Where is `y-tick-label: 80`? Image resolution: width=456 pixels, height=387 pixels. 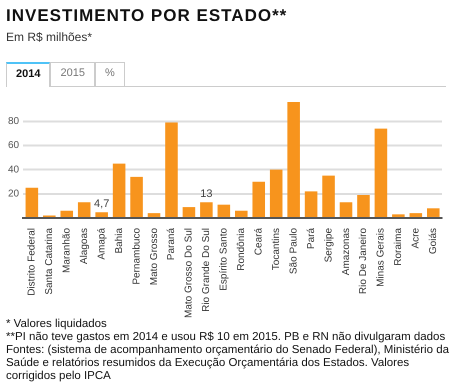 y-tick-label: 80 is located at coordinates (14, 122).